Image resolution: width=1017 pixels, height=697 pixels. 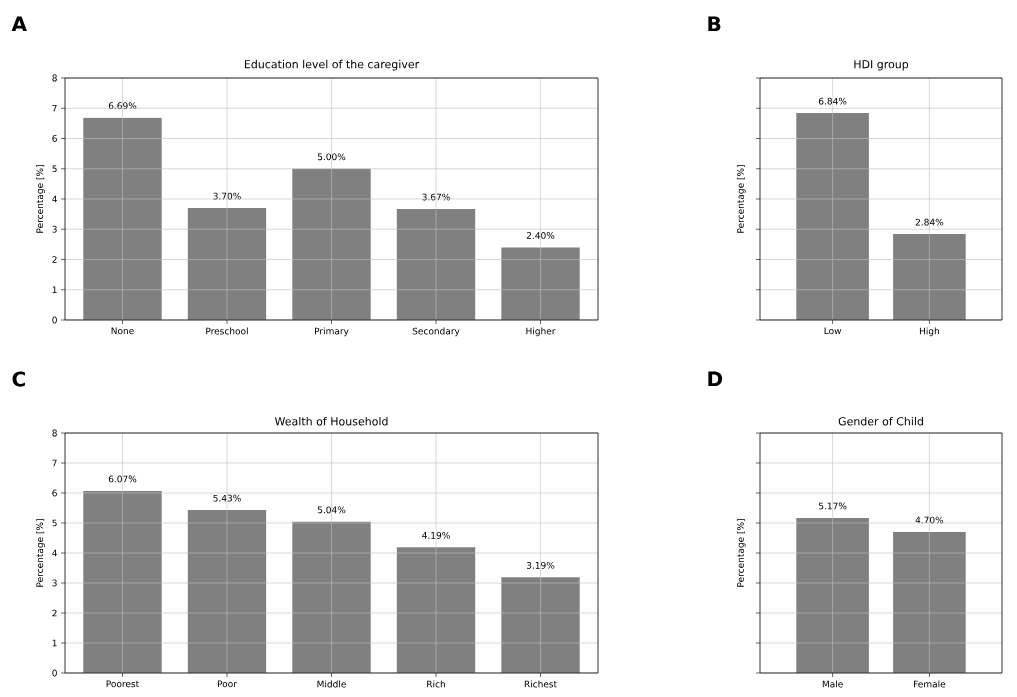 I want to click on data-label: 3.19%, so click(x=540, y=565).